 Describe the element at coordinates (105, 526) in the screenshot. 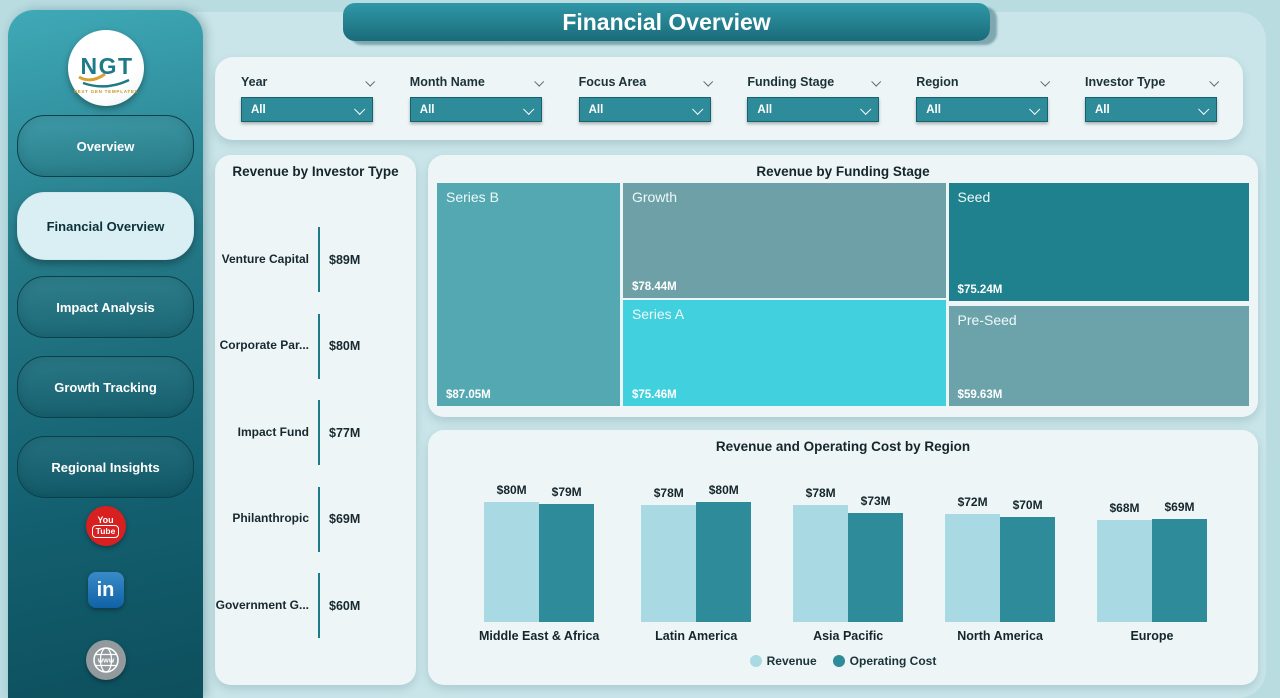

I see `youtube-icon: You Tube` at that location.